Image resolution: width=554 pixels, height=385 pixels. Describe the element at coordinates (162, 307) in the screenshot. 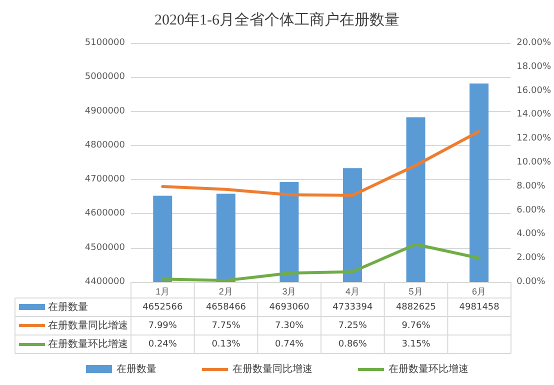

I see `data-label: 4652566` at that location.